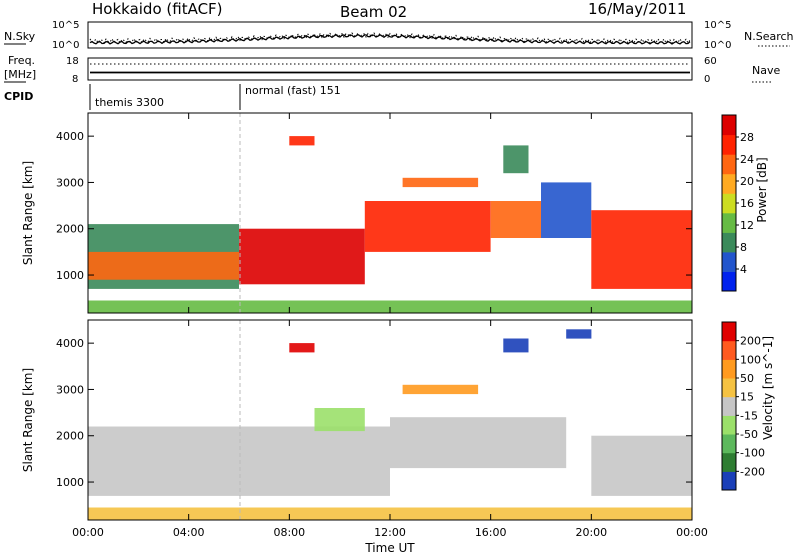 The height and width of the screenshot is (554, 800). What do you see at coordinates (491, 532) in the screenshot?
I see `x-tick-label: 16:00` at bounding box center [491, 532].